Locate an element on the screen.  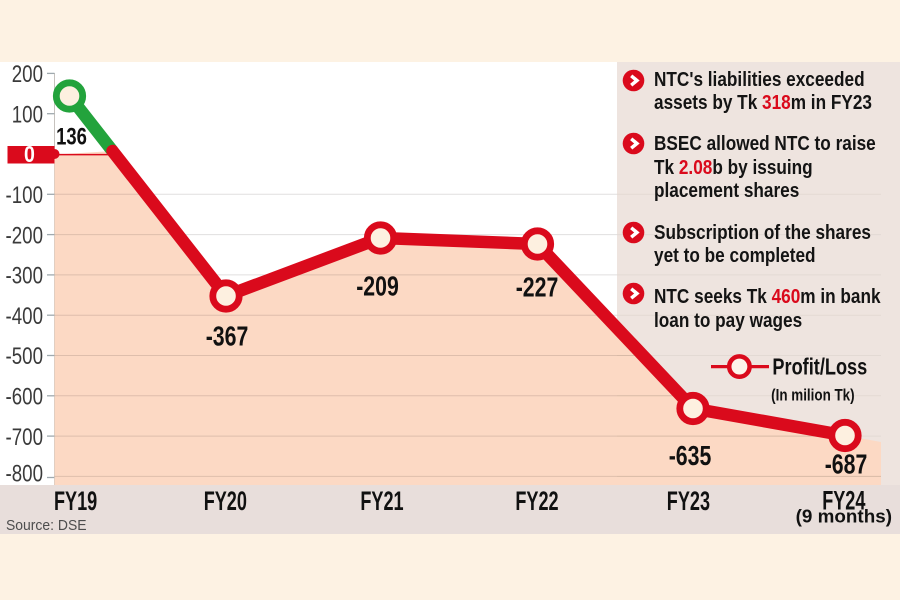
svg-text: FY24 is located at coordinates (843, 500).